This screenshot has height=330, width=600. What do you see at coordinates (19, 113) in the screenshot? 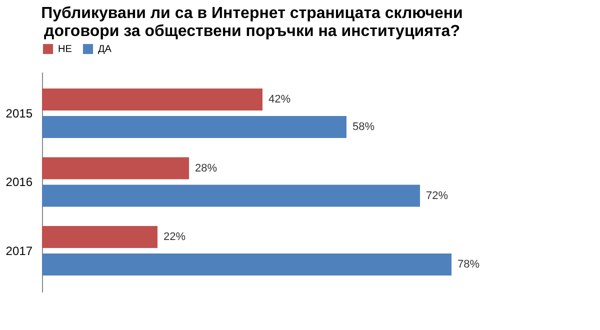
I see `y-tick-label: 2015` at bounding box center [19, 113].